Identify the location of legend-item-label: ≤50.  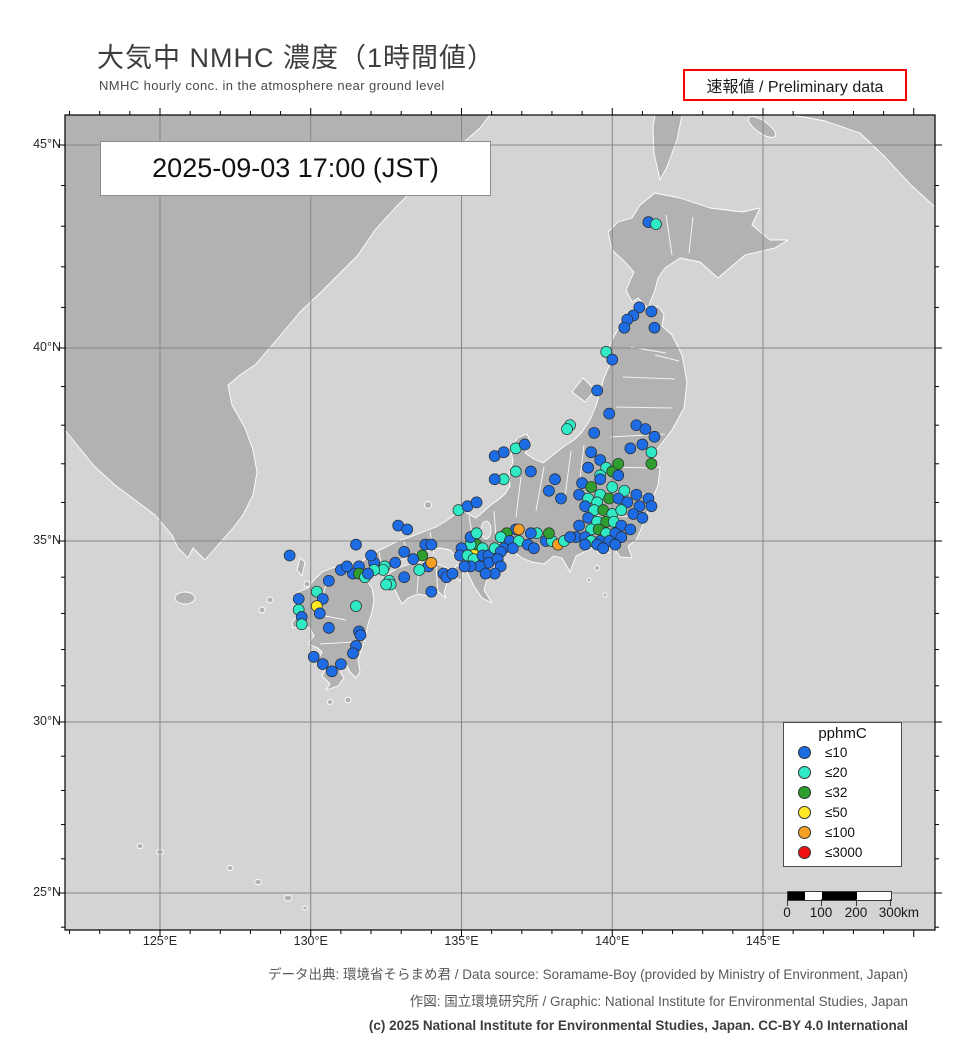
(836, 812).